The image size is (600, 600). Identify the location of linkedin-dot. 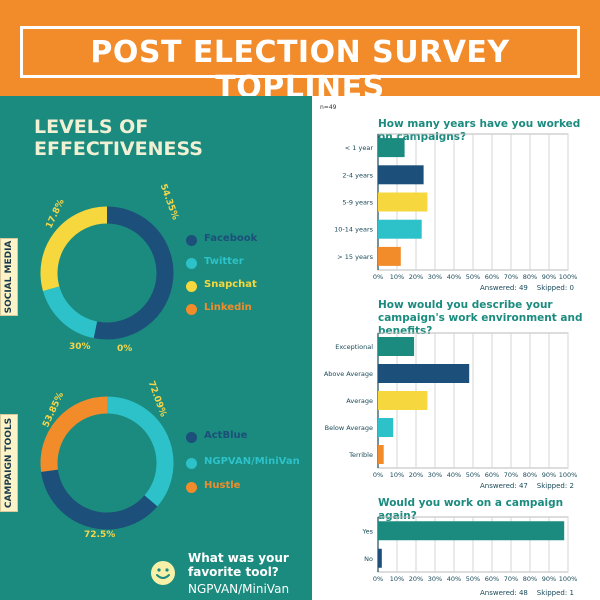
(191, 309).